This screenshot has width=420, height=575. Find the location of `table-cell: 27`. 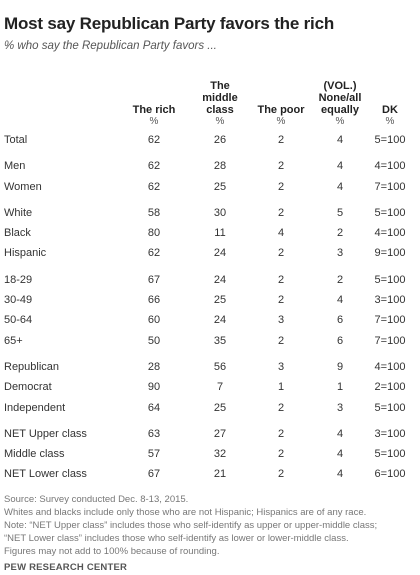

table-cell: 27 is located at coordinates (220, 433).